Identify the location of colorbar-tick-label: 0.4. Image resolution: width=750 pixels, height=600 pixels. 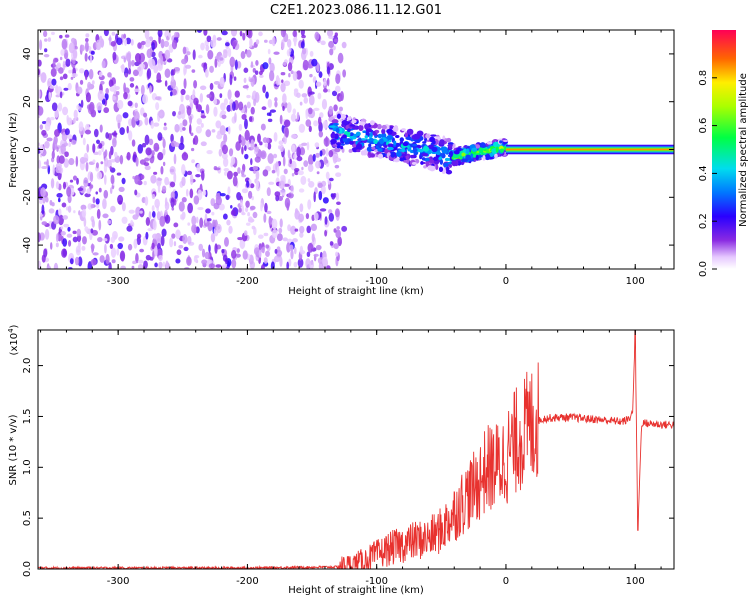
(703, 173).